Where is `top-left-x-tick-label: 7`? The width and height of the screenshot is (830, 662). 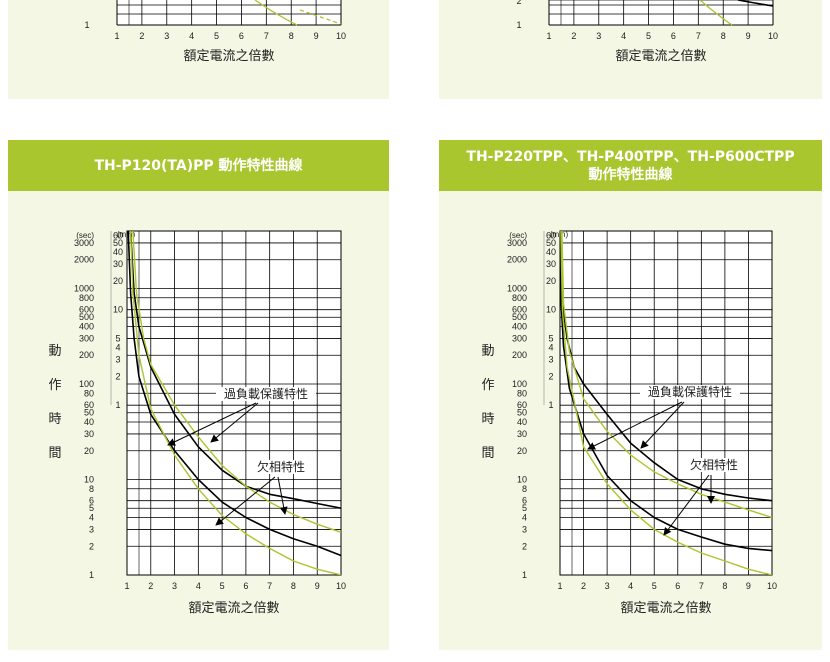
top-left-x-tick-label: 7 is located at coordinates (266, 36).